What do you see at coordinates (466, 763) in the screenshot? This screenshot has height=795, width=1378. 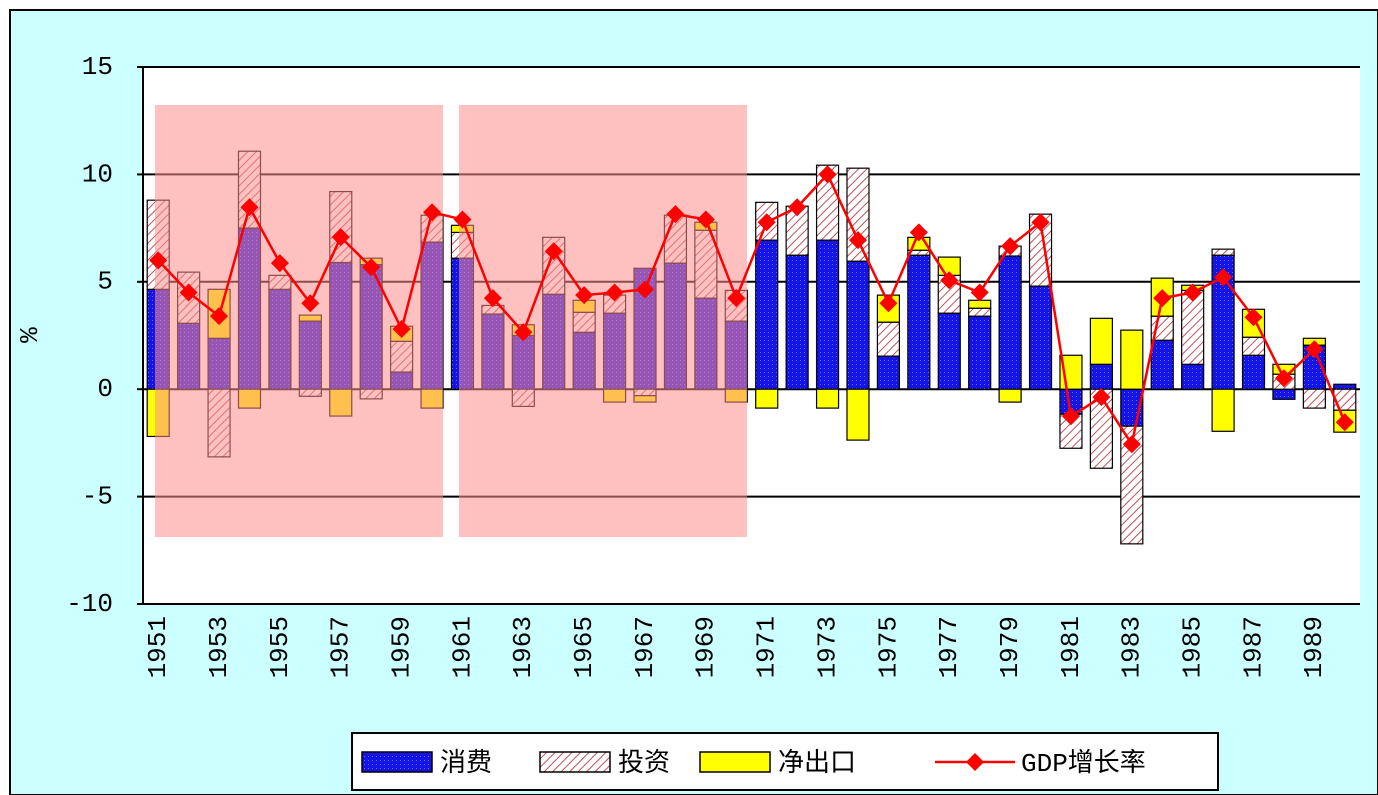 I see `legend-label: 消费` at bounding box center [466, 763].